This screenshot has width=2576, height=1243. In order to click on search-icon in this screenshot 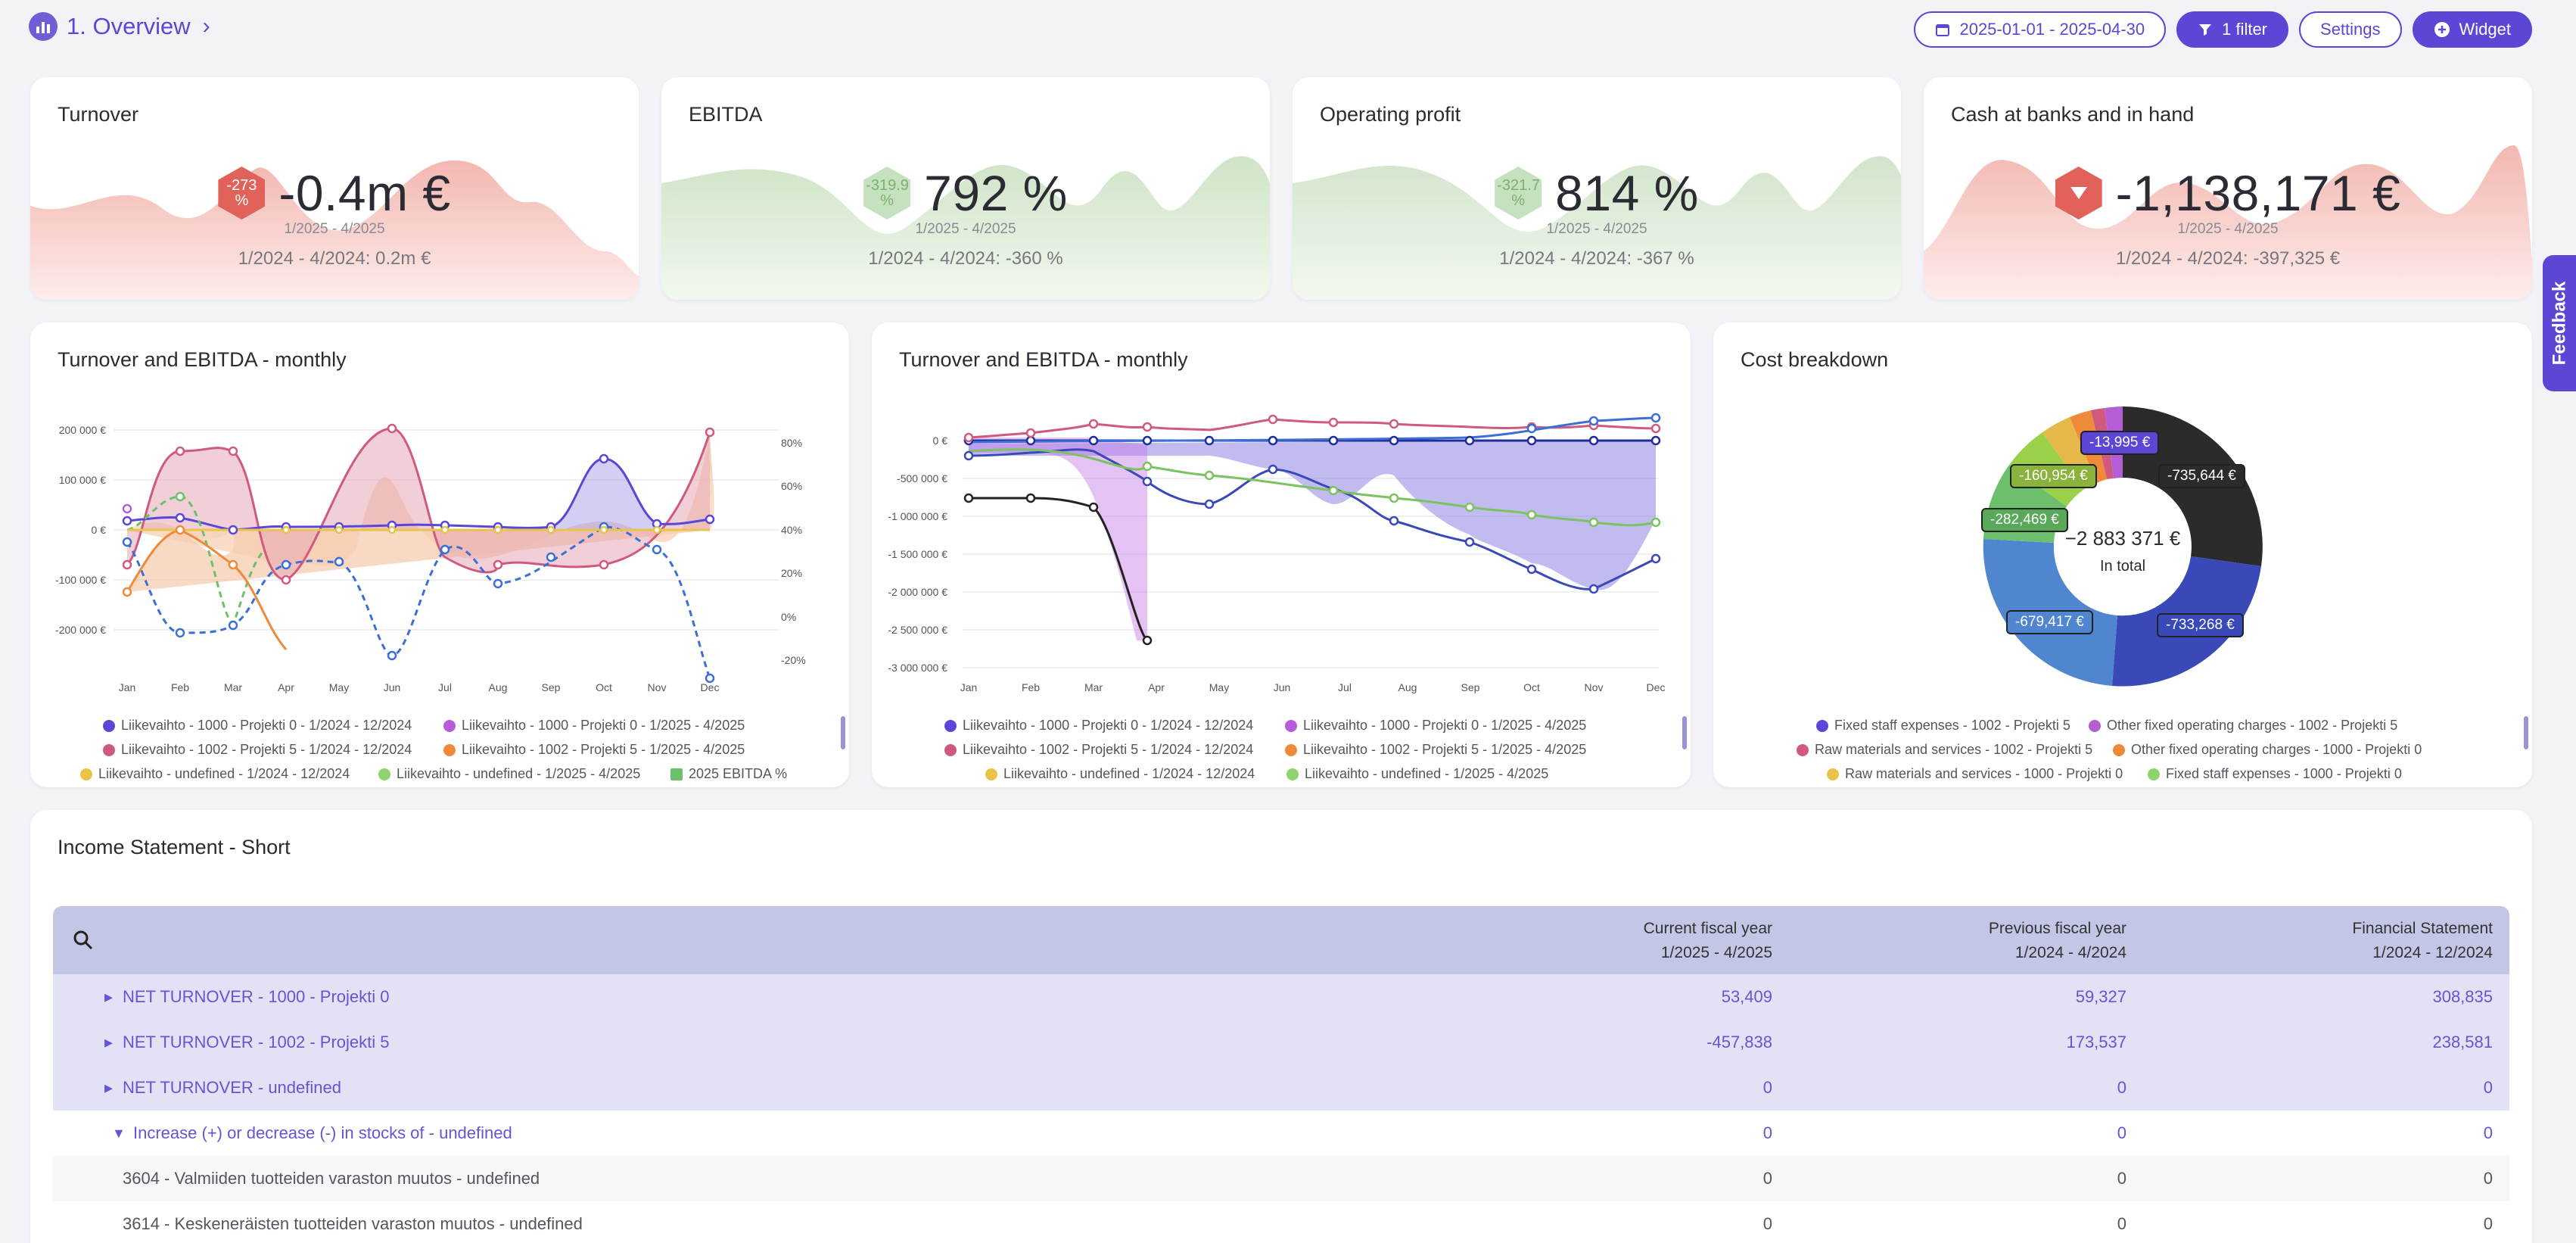, I will do `click(83, 940)`.